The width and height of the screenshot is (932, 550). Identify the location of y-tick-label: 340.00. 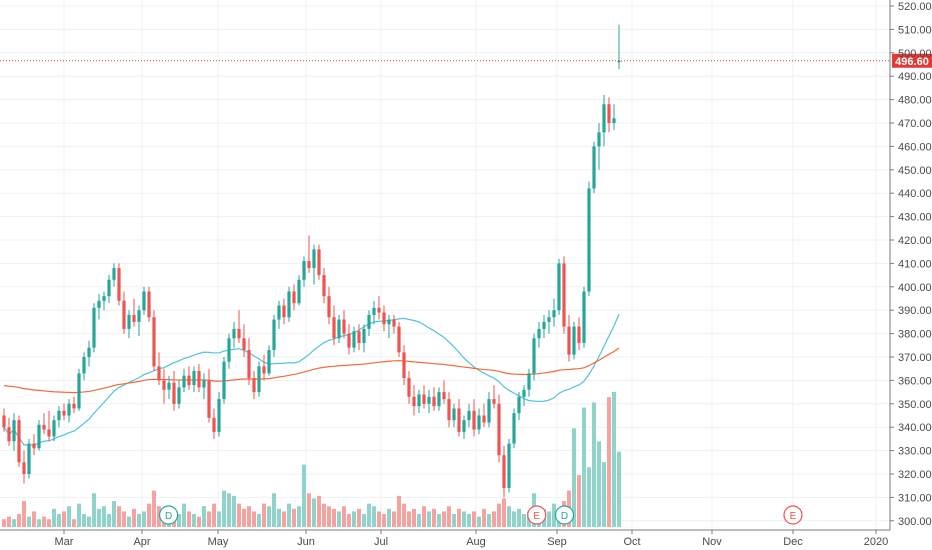
(915, 428).